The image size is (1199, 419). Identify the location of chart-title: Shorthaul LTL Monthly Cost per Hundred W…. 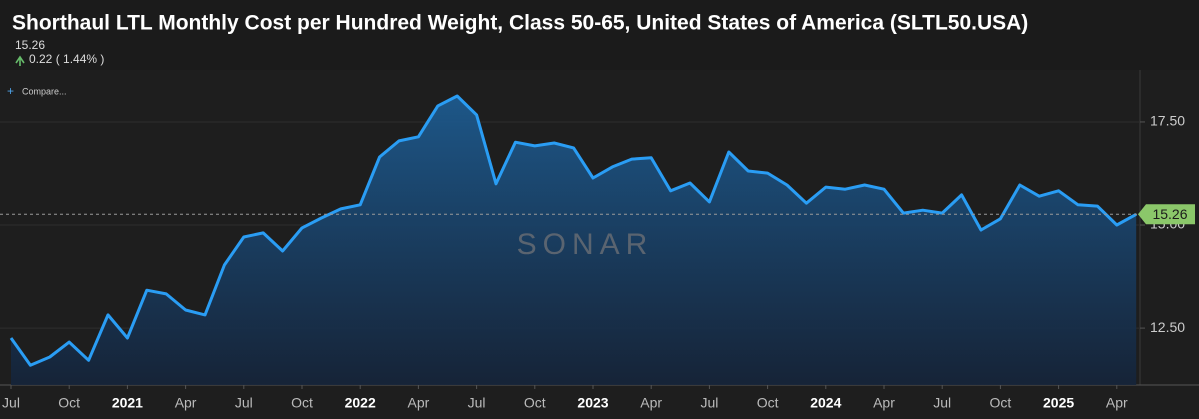
(520, 23).